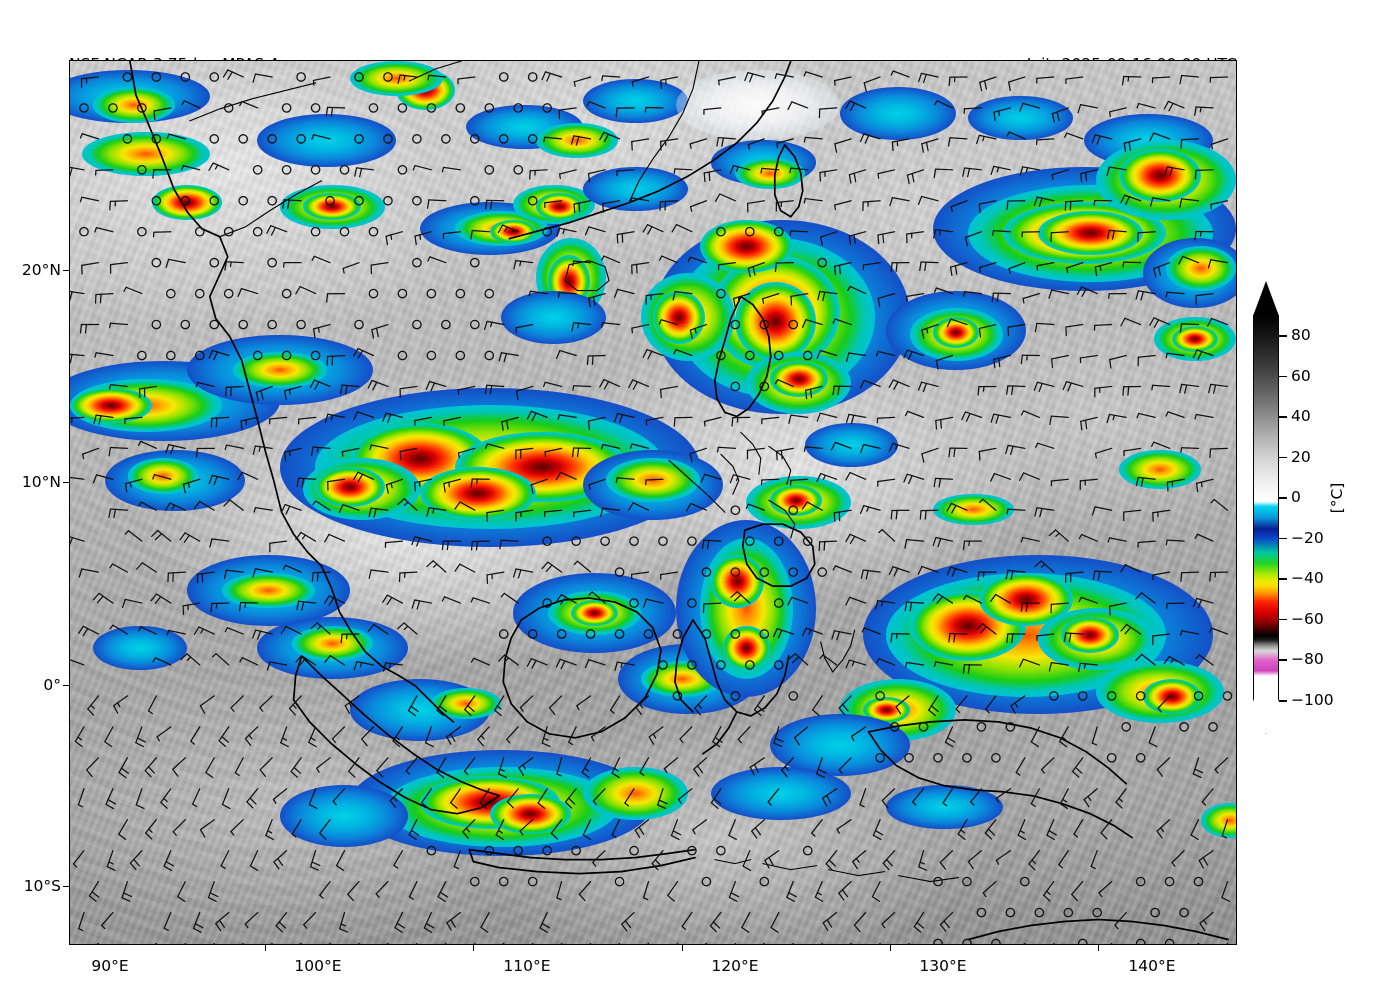 Image resolution: width=1376 pixels, height=997 pixels. What do you see at coordinates (318, 966) in the screenshot?
I see `xtick-label-1: 100°E` at bounding box center [318, 966].